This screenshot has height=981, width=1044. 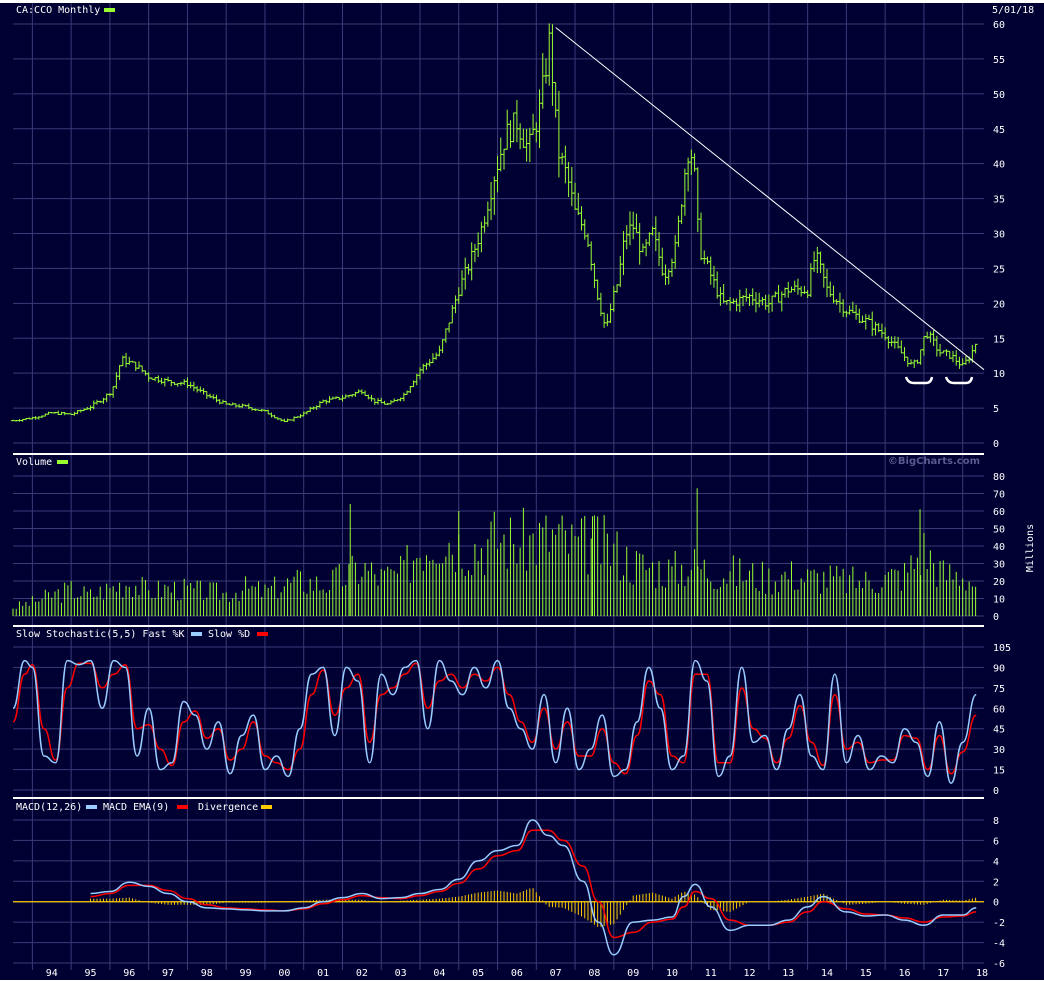 What do you see at coordinates (494, 552) in the screenshot?
I see `volume-bars` at bounding box center [494, 552].